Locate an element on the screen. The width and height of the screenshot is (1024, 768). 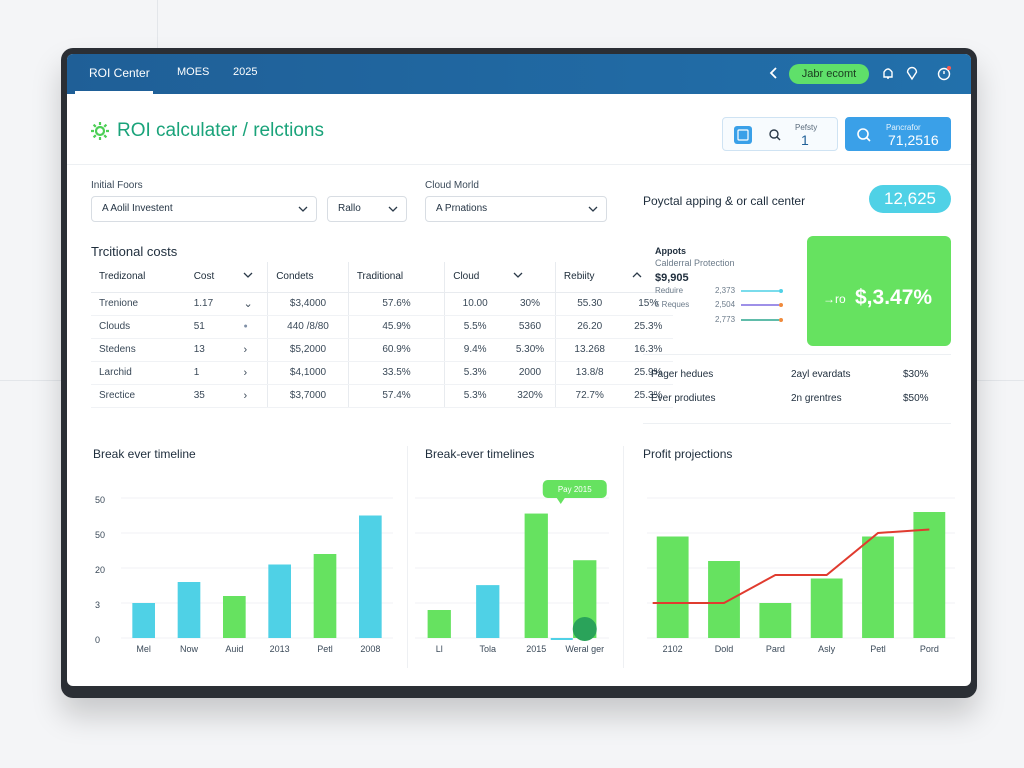
sparkline-3-dot is located at coordinates (781, 320).